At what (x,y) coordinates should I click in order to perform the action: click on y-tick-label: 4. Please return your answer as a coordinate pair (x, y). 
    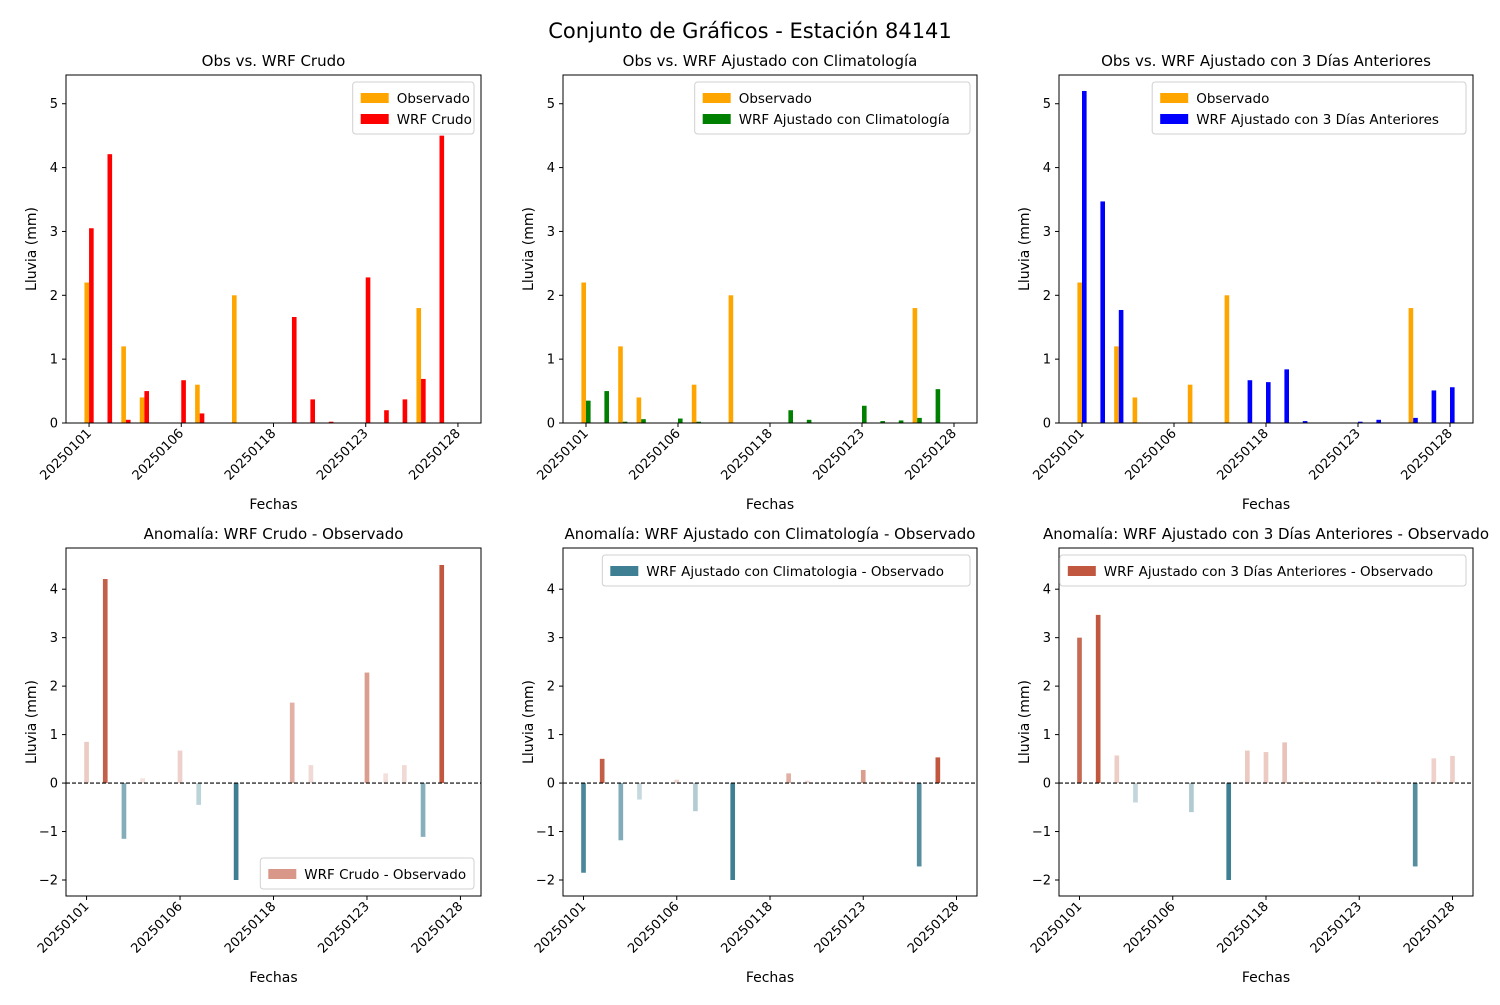
    Looking at the image, I should click on (551, 168).